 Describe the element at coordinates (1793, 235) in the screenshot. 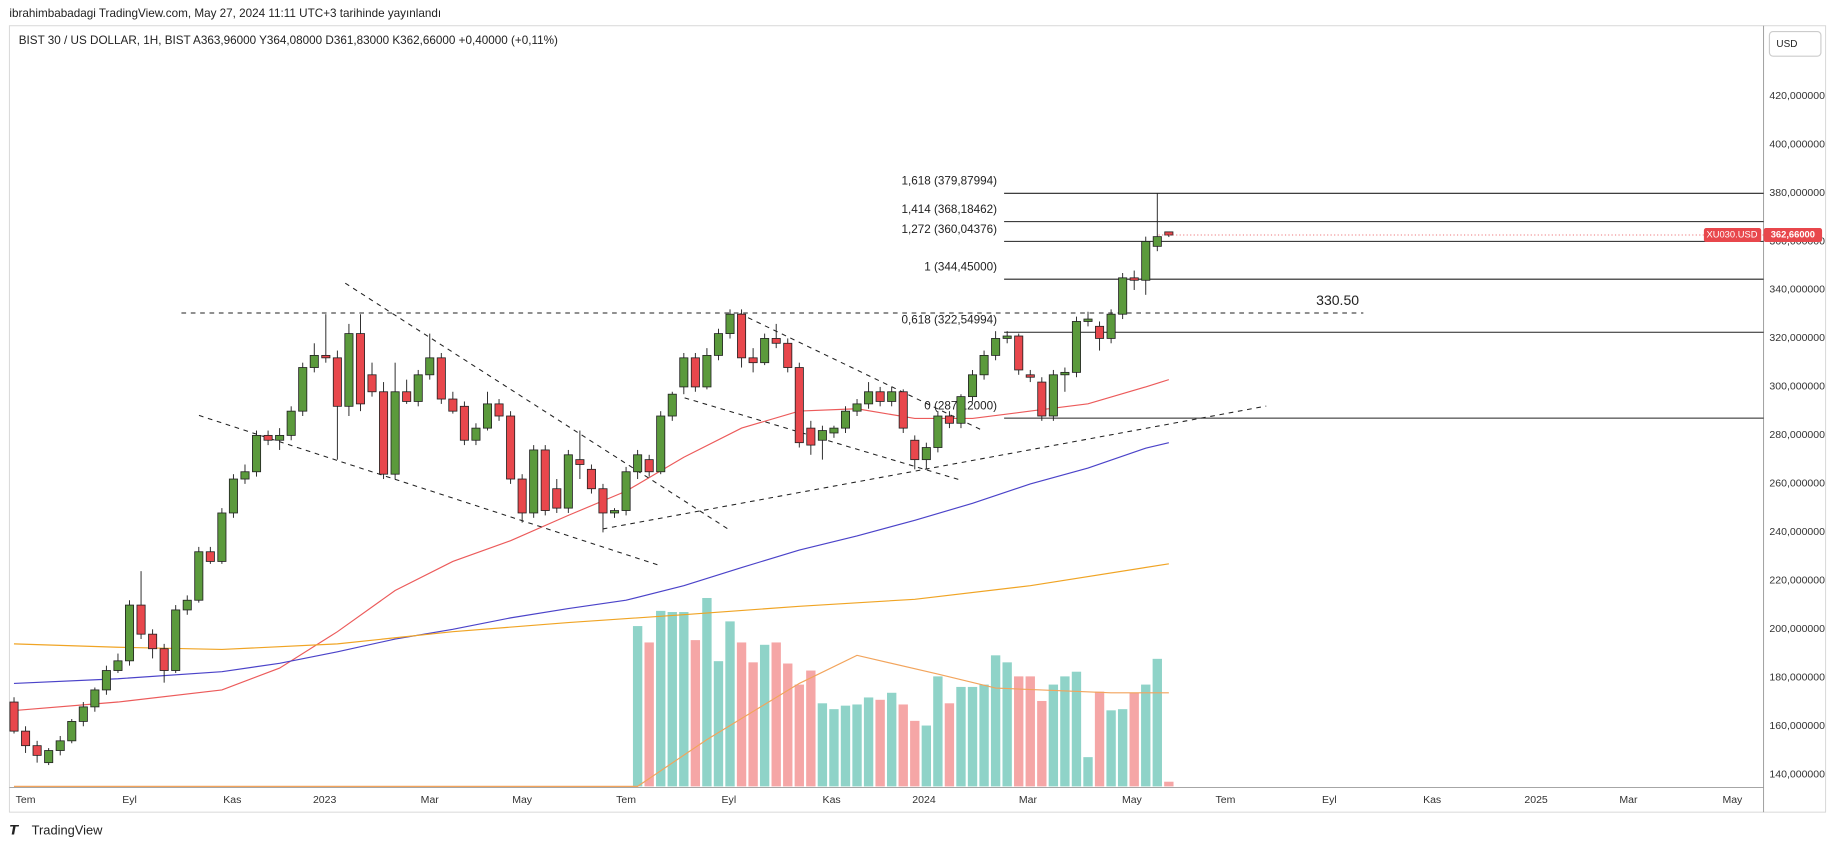

I see `price-tag-bg` at that location.